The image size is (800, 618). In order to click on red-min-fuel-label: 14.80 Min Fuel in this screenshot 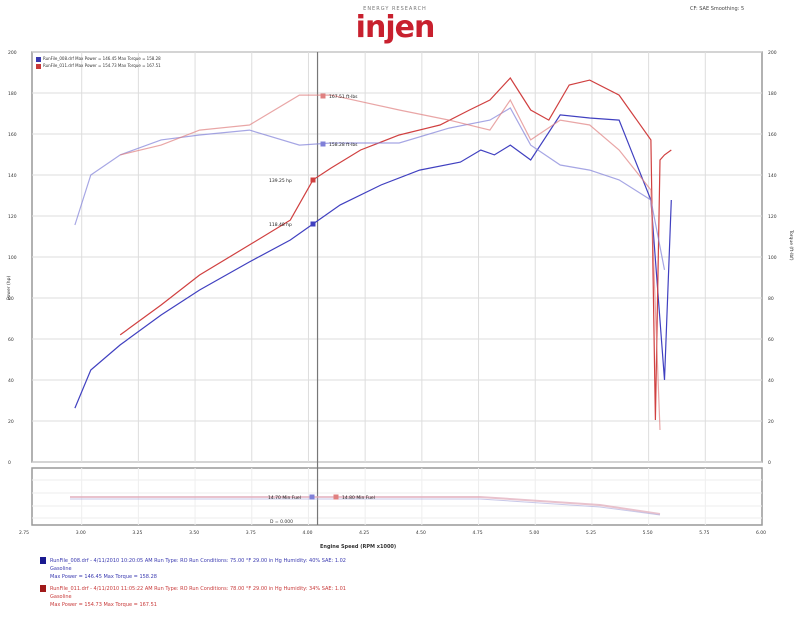, I will do `click(358, 498)`.